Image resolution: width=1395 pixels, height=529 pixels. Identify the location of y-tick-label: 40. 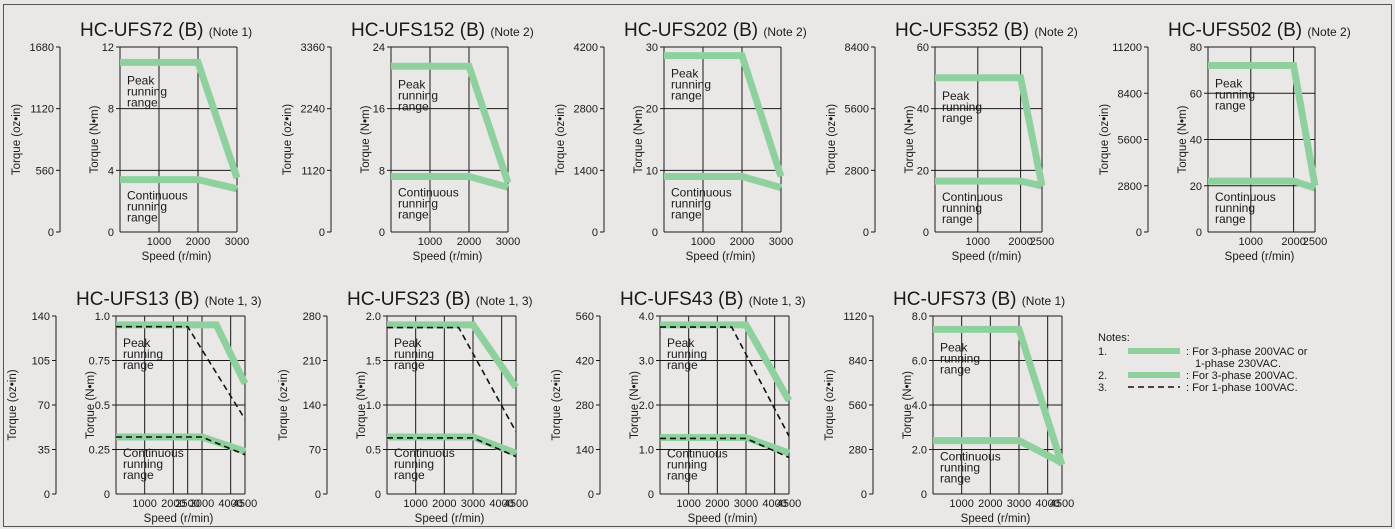
(923, 110).